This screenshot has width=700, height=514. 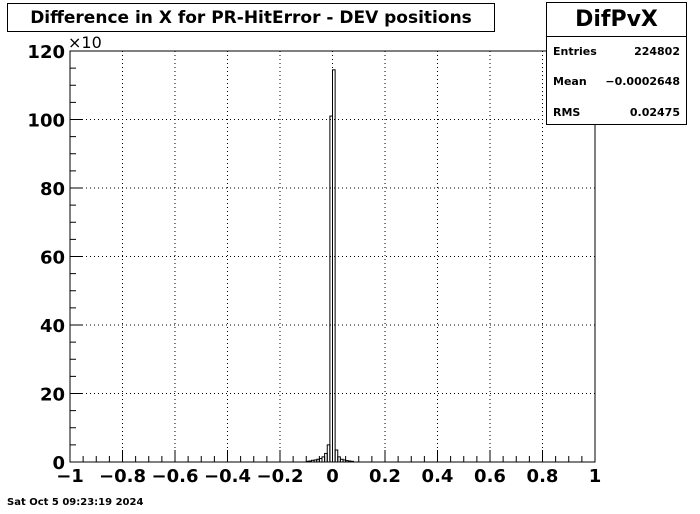 I want to click on x-tick-label: −0.2, so click(x=280, y=476).